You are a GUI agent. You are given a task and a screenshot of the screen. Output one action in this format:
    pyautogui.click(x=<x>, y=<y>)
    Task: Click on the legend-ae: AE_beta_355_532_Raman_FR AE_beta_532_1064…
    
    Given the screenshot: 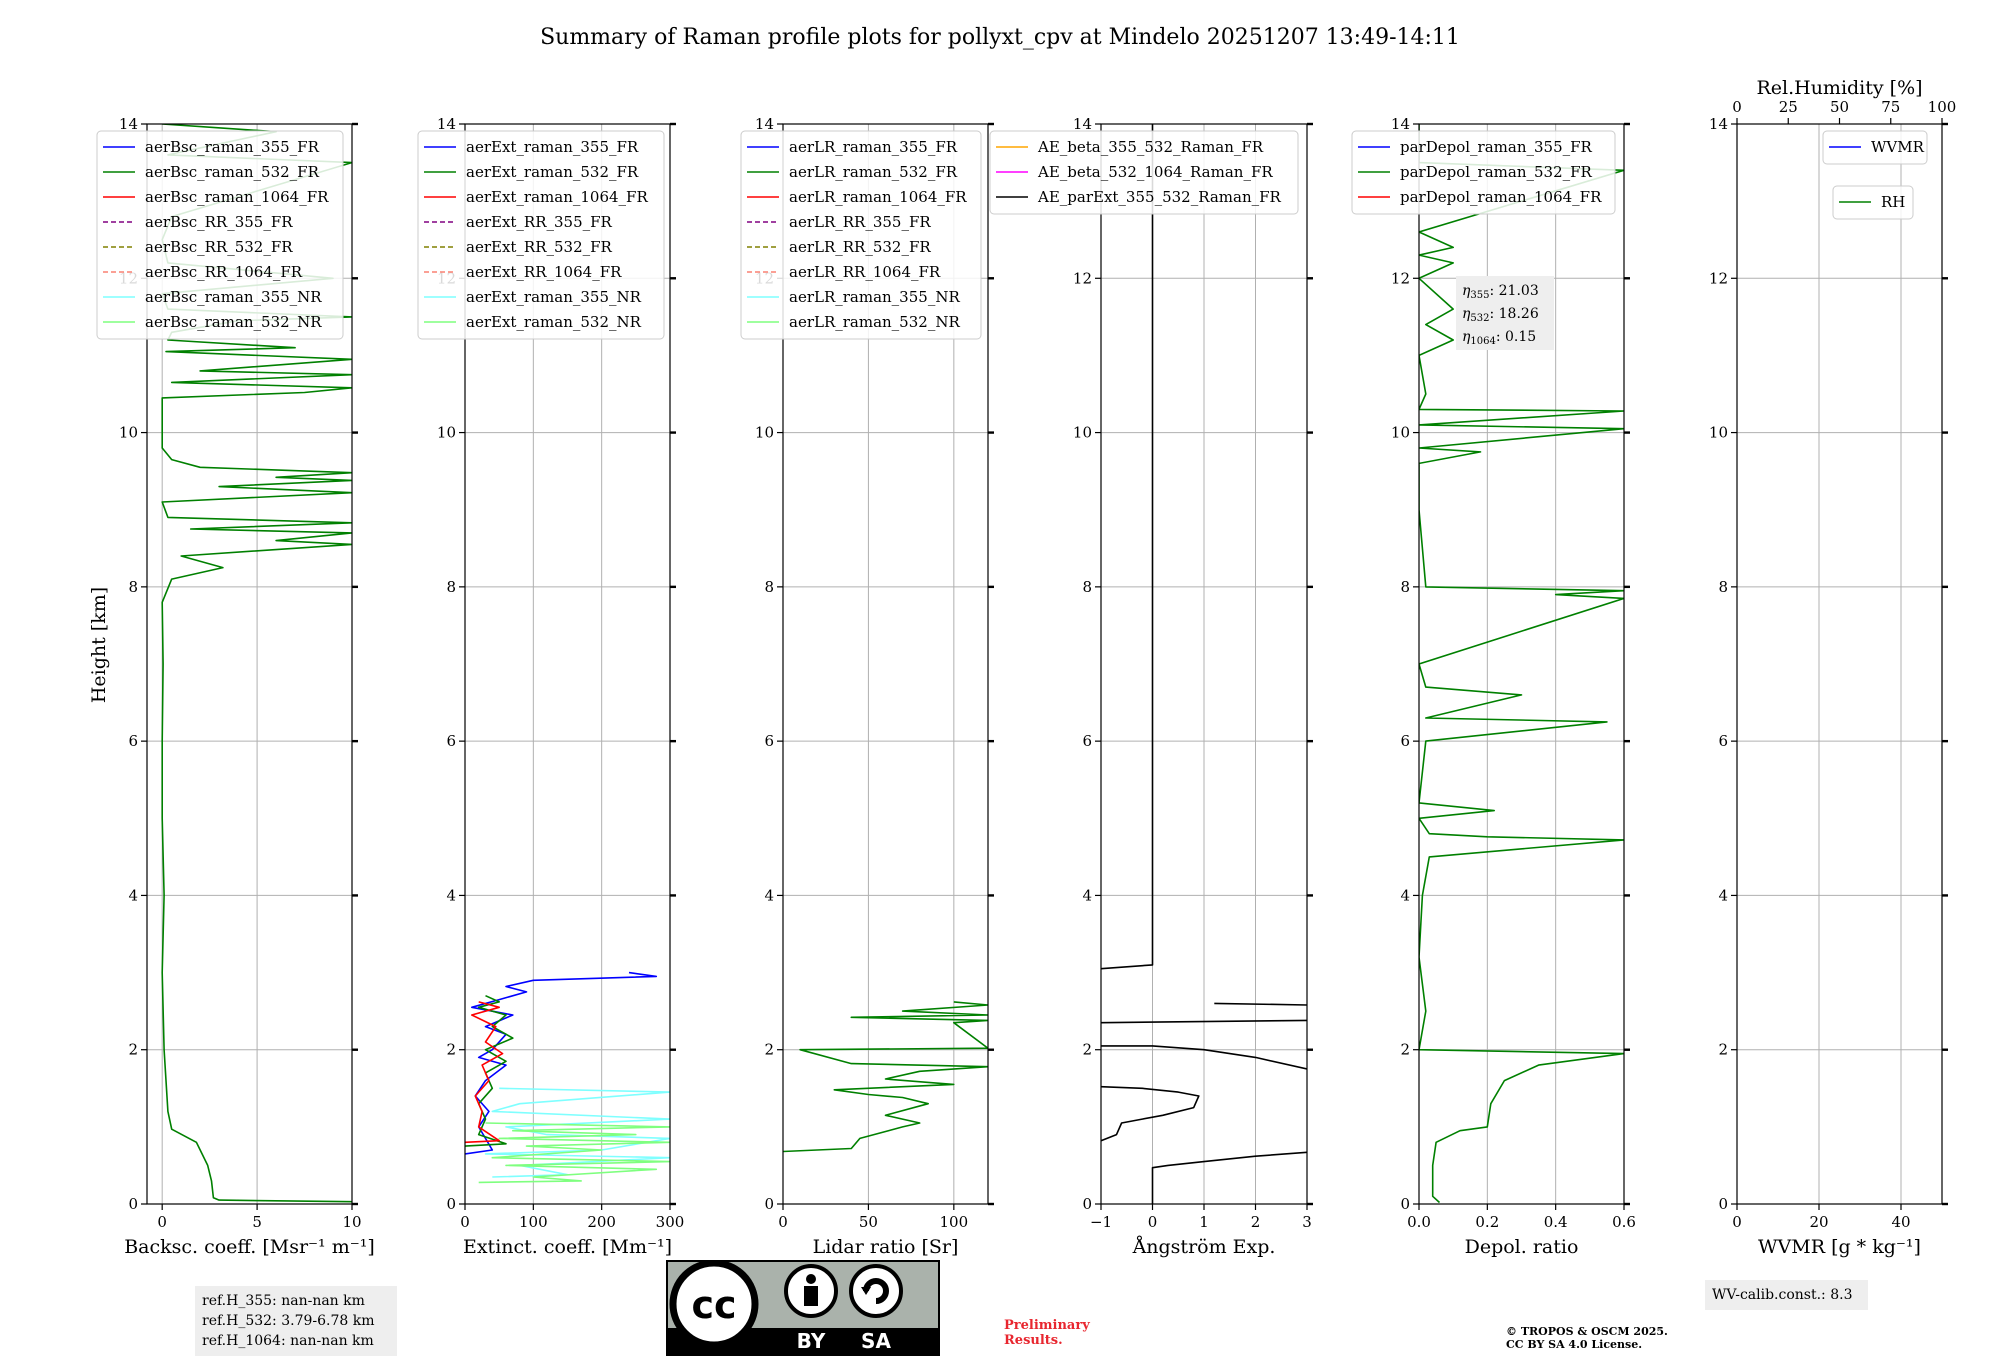 What is the action you would take?
    pyautogui.click(x=1144, y=172)
    